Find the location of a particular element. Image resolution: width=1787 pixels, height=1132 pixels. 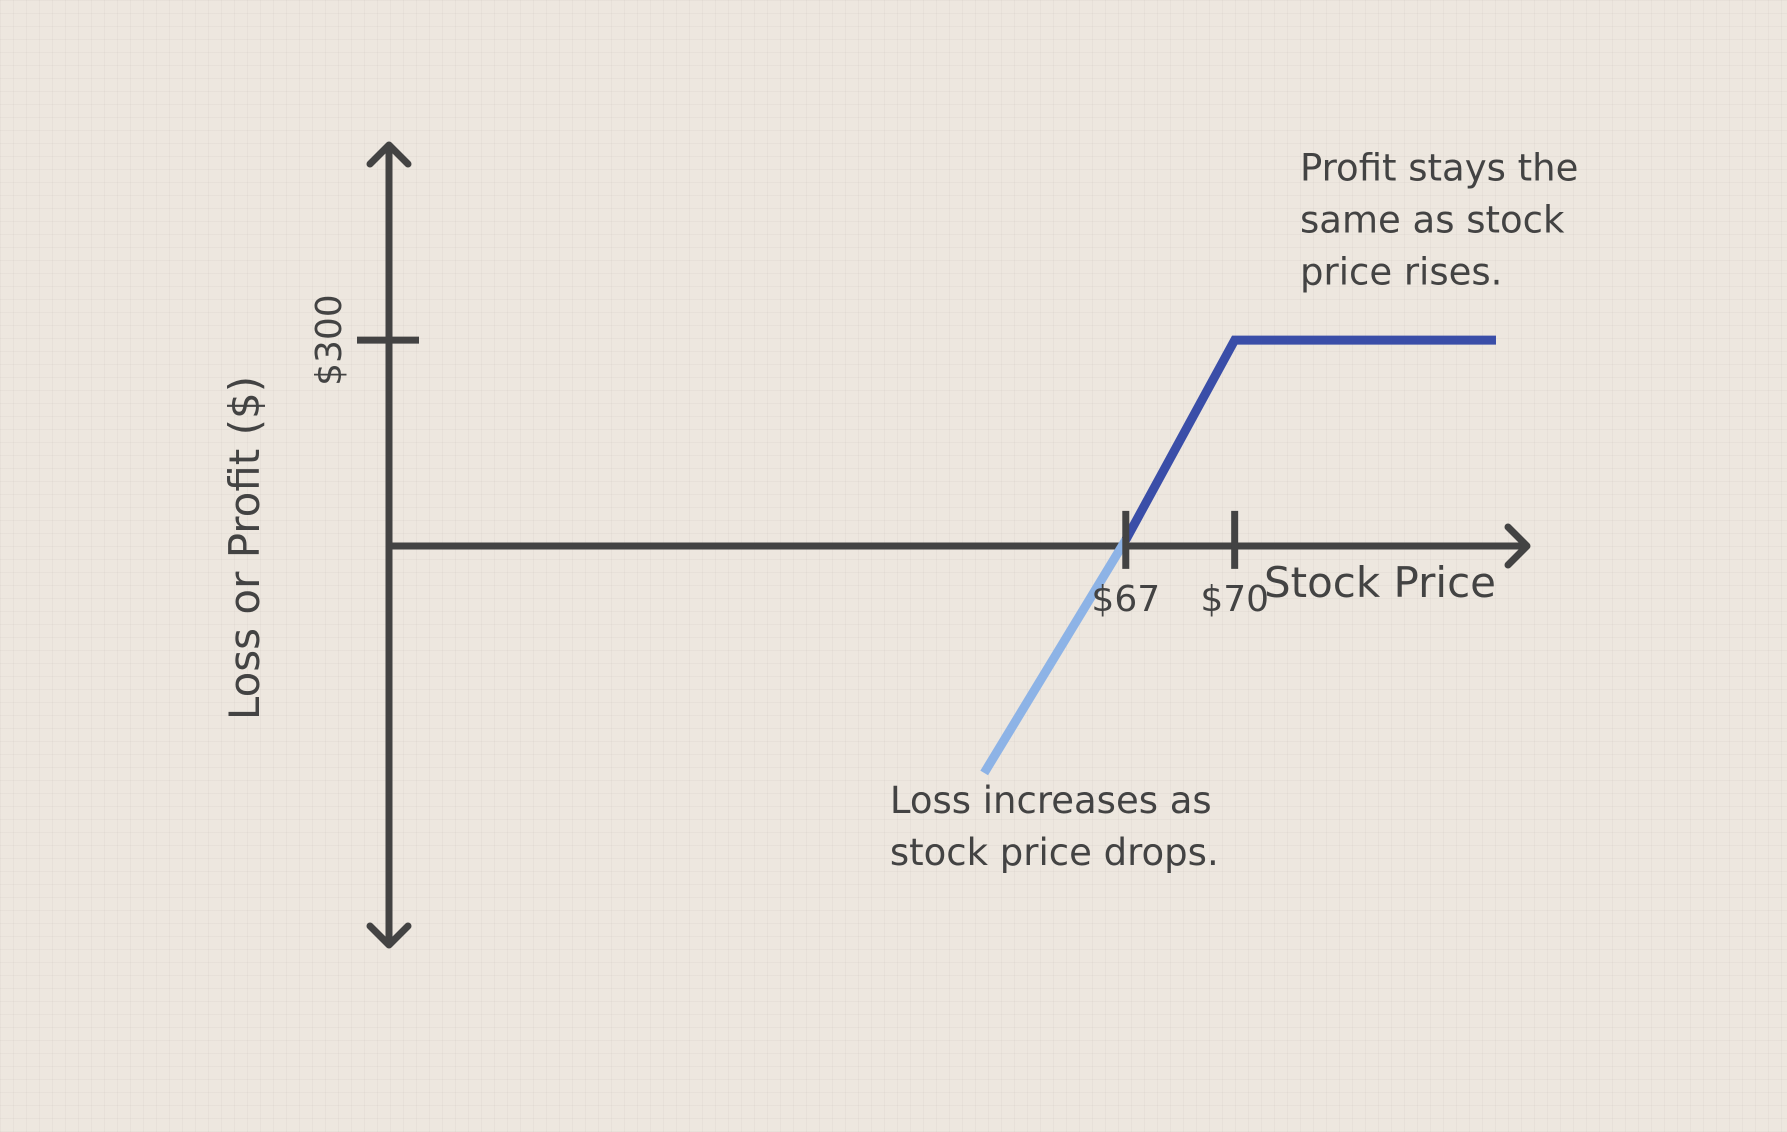

x-axis-arrow-right is located at coordinates (1517, 546).